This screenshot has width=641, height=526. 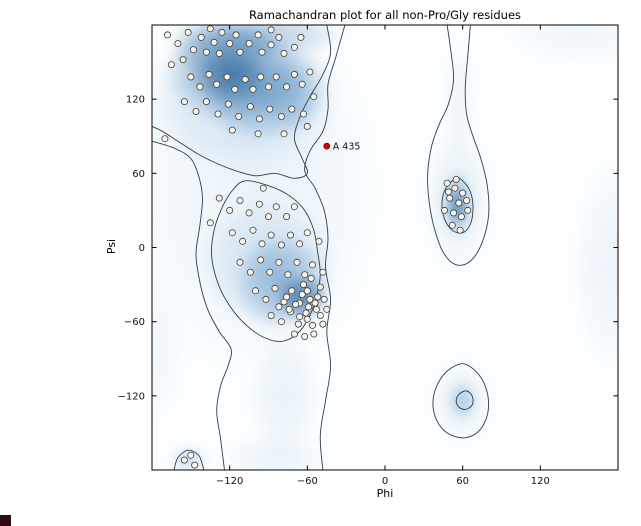 What do you see at coordinates (134, 322) in the screenshot?
I see `y-tick-label: −60` at bounding box center [134, 322].